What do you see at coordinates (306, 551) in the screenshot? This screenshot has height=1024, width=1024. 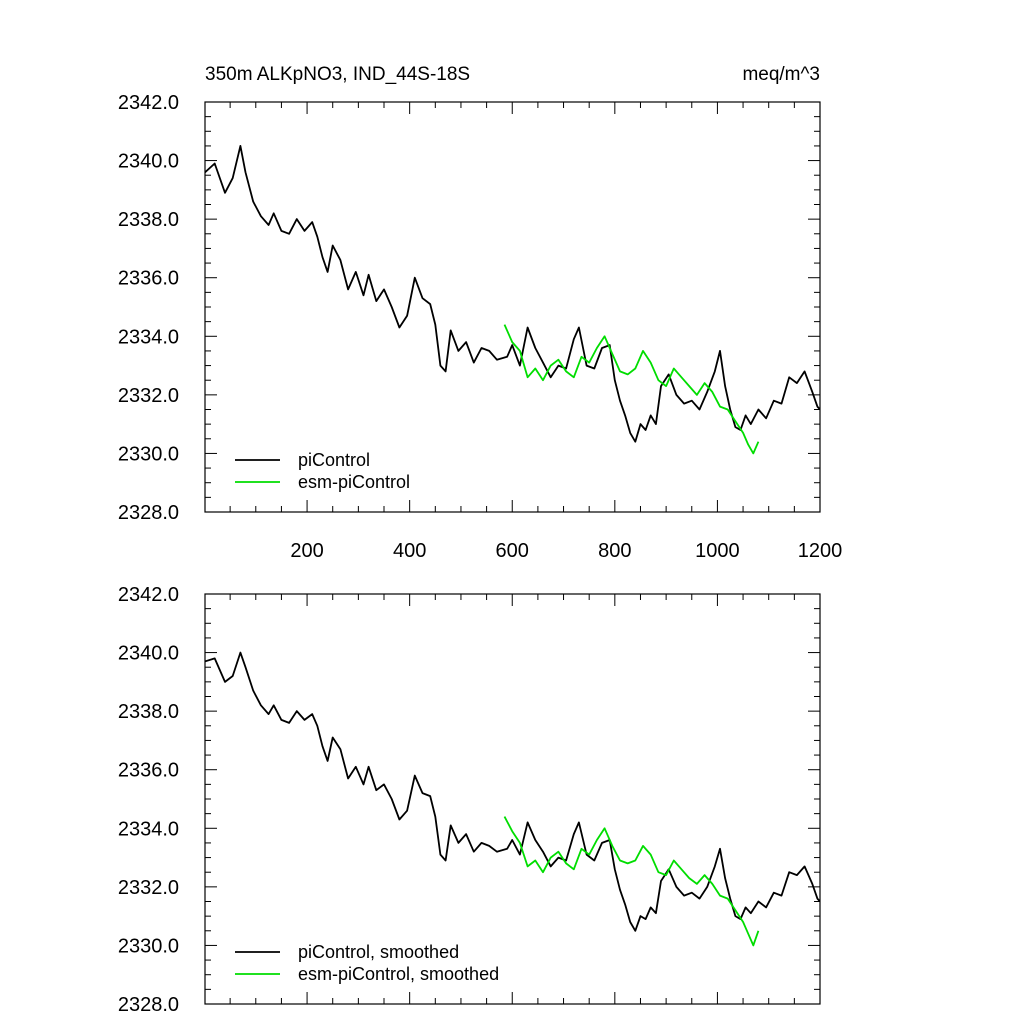 I see `x-tick-label: 200` at bounding box center [306, 551].